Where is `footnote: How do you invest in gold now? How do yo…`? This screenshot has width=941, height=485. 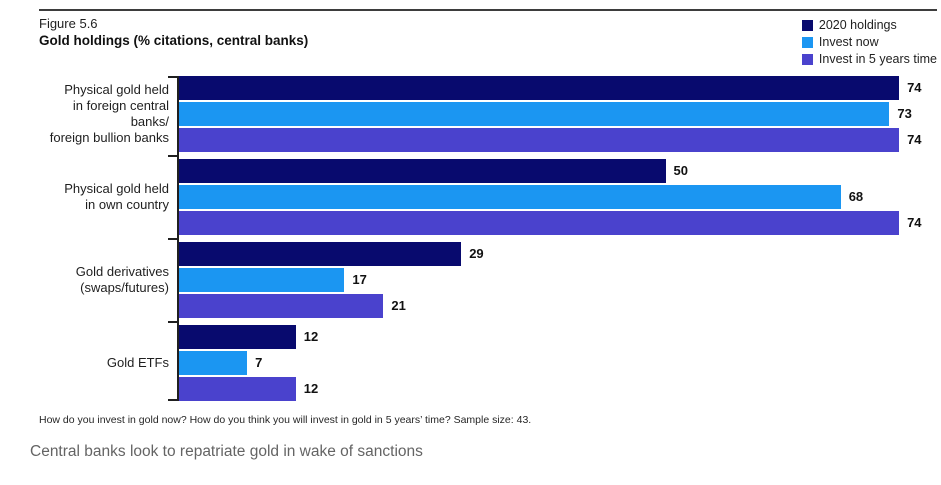 footnote: How do you invest in gold now? How do yo… is located at coordinates (285, 420).